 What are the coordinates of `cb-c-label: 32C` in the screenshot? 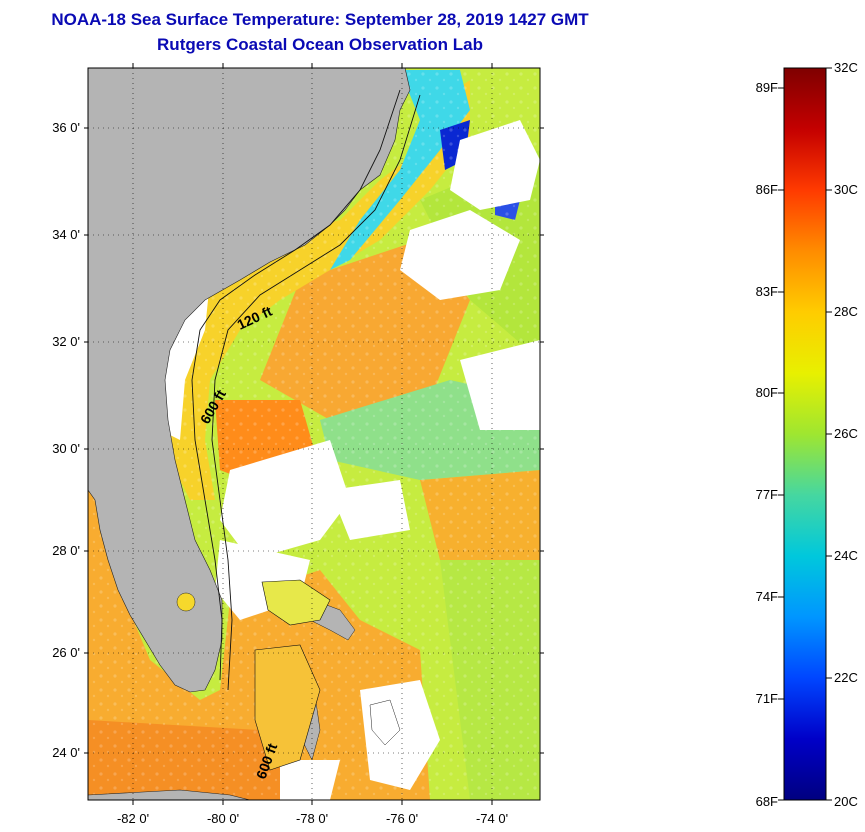 It's located at (846, 67).